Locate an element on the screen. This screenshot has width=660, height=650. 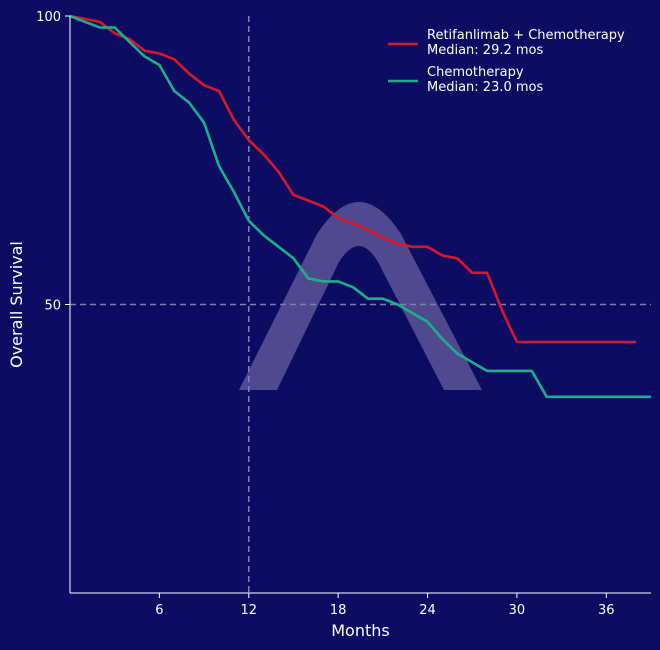
x-tick-label: 18 is located at coordinates (338, 610).